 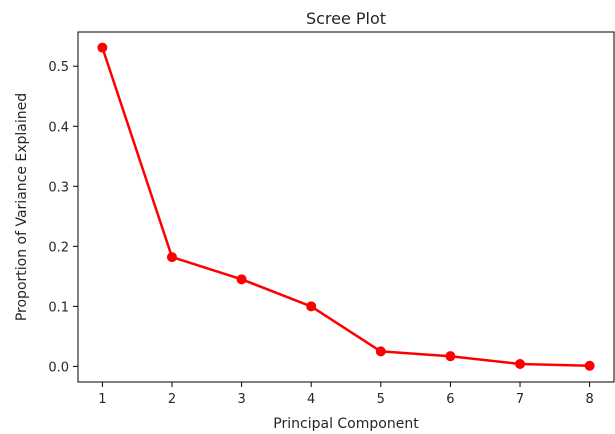 What do you see at coordinates (58, 127) in the screenshot?
I see `y-tick-label: 0.4` at bounding box center [58, 127].